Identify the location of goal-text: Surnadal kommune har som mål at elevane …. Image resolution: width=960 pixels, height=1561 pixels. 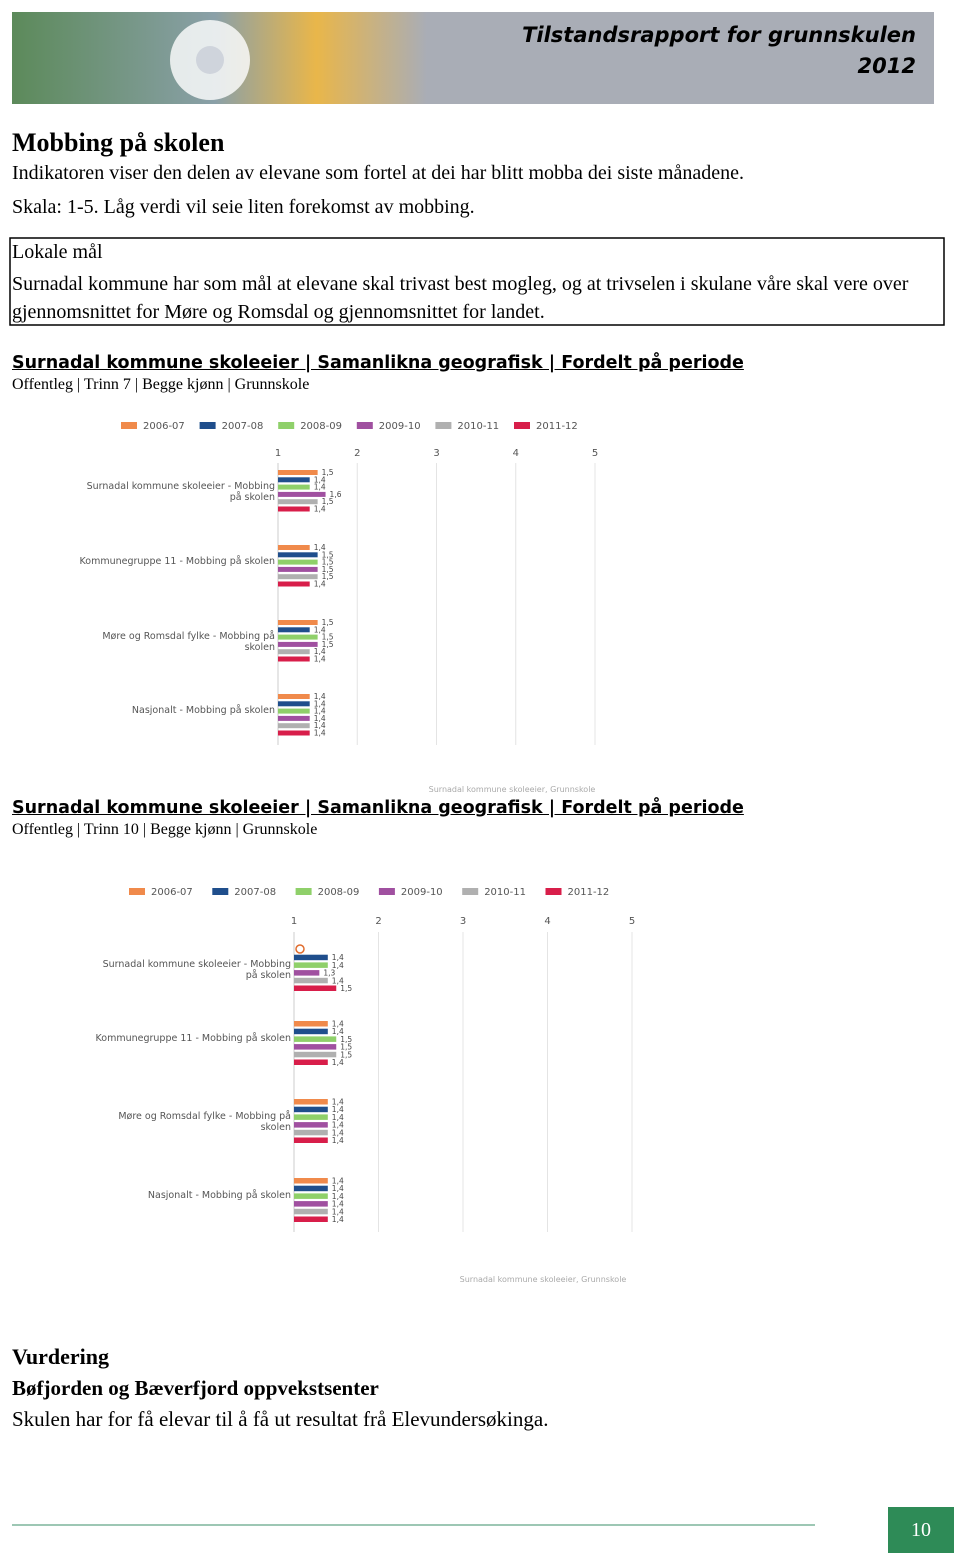
(460, 298).